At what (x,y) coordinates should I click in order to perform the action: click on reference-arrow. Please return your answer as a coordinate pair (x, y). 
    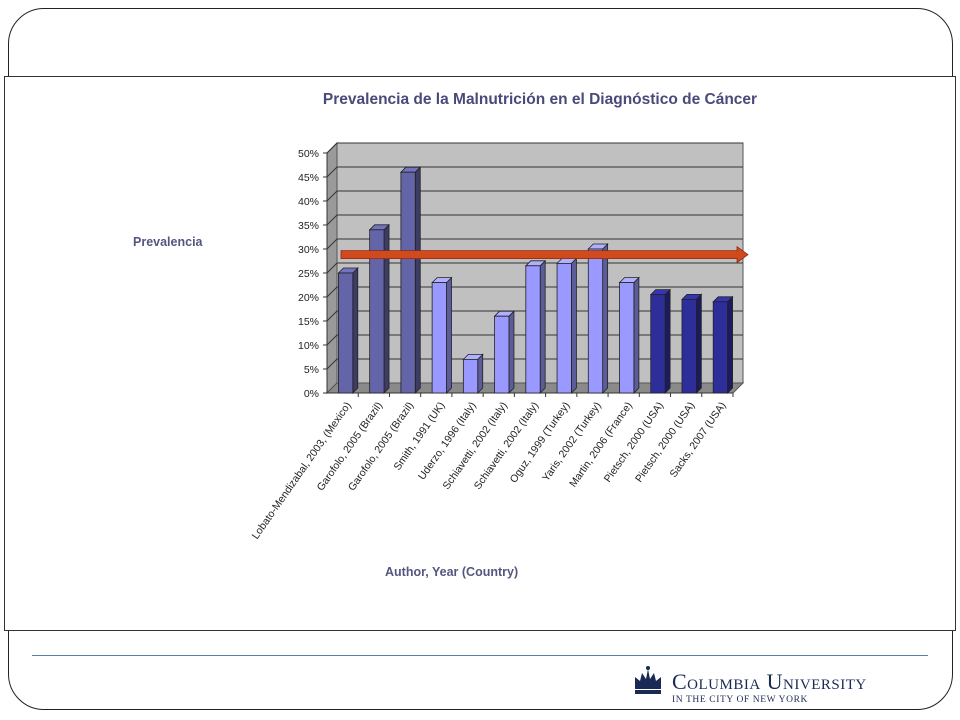
    Looking at the image, I should click on (544, 254).